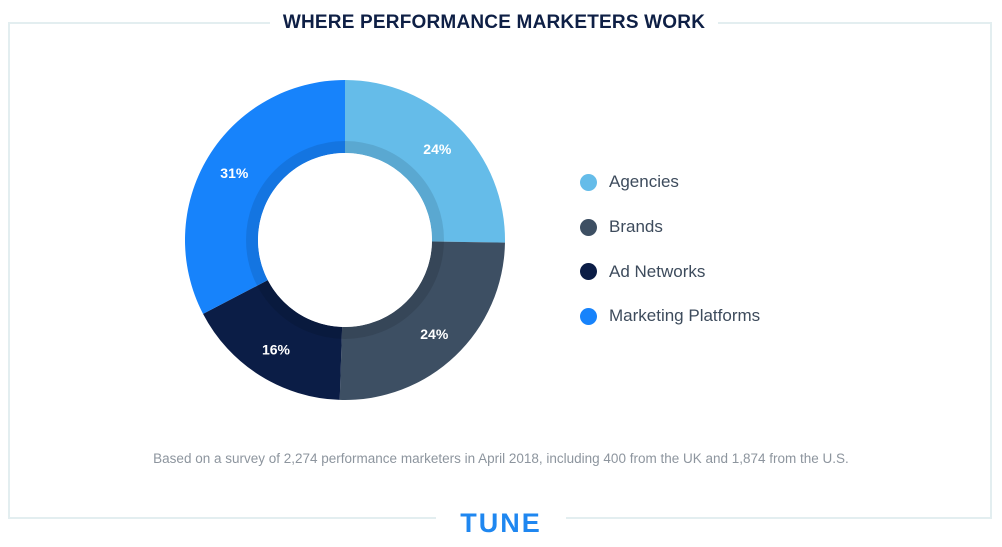 This screenshot has width=1002, height=547. Describe the element at coordinates (588, 316) in the screenshot. I see `legend-swatch-marketing-platforms` at that location.